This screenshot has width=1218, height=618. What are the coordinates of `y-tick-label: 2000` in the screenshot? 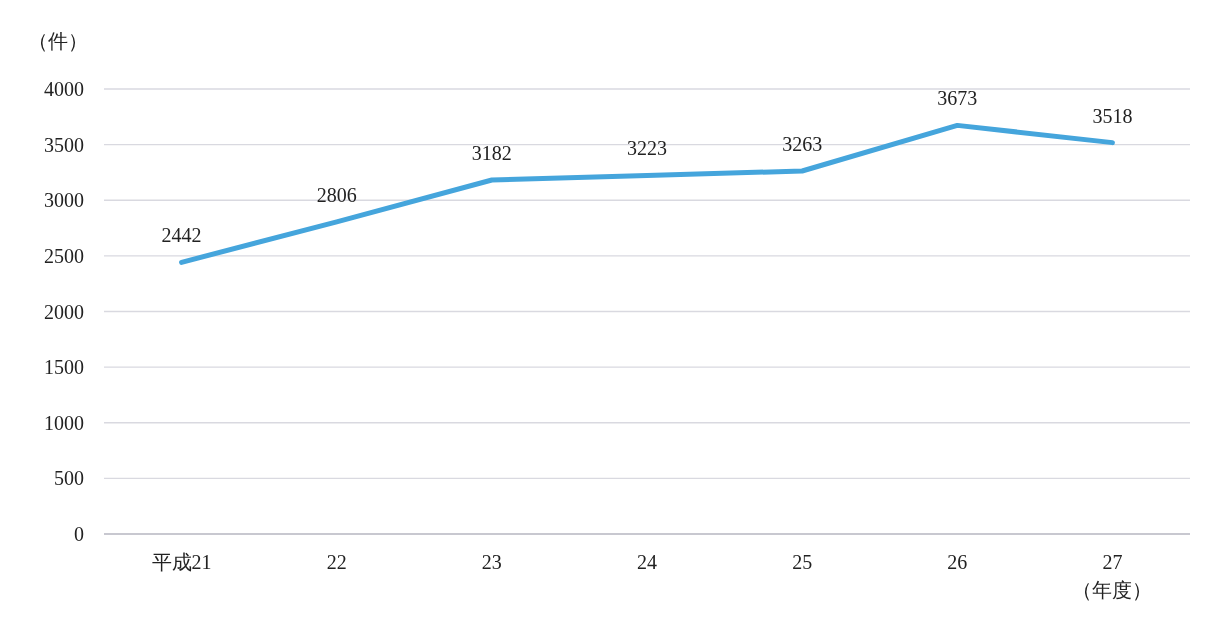 It's located at (64, 311).